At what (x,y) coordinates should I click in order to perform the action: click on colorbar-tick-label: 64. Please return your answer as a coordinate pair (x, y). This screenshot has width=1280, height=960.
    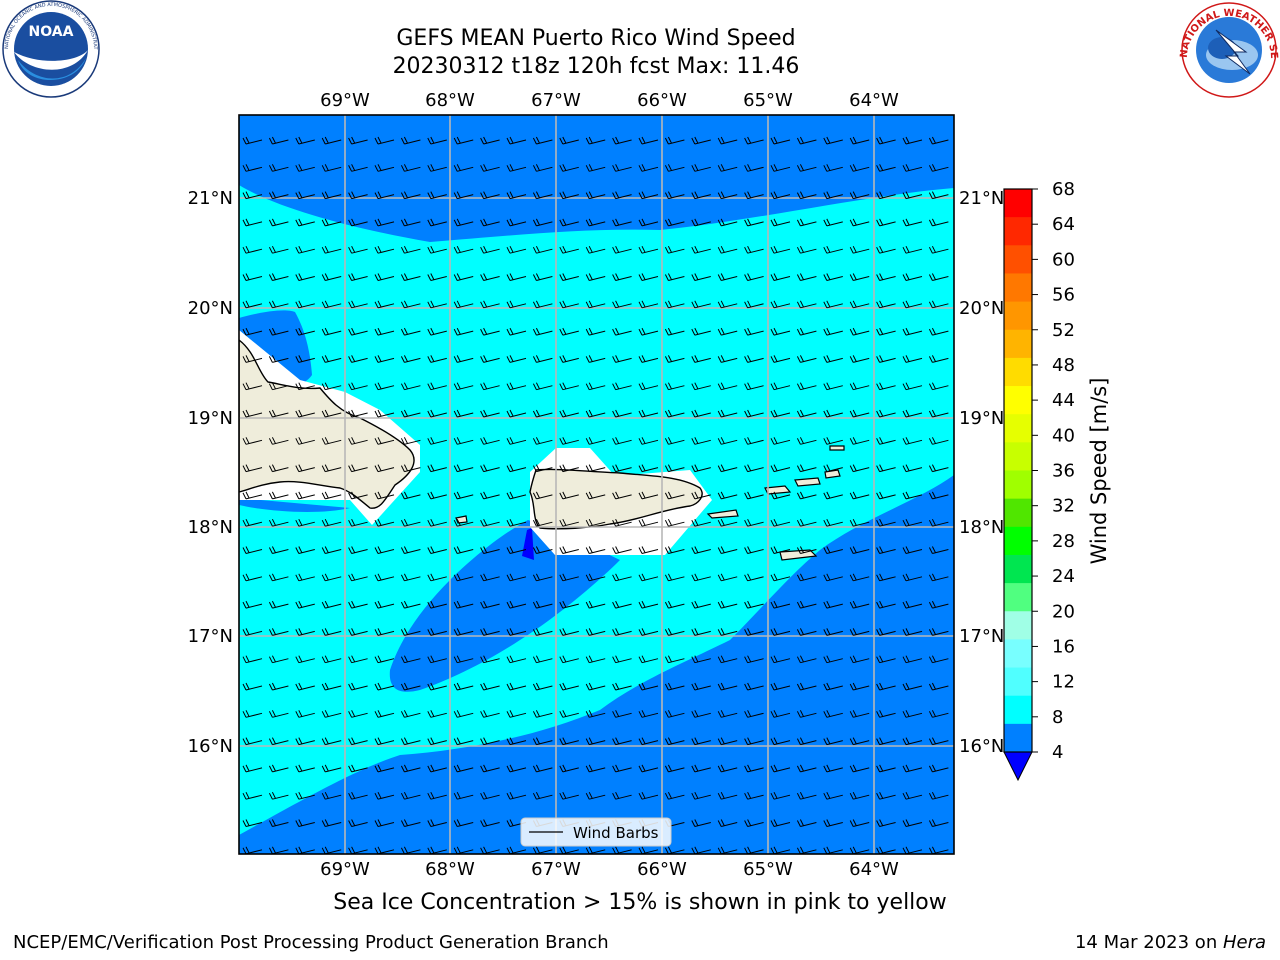
    Looking at the image, I should click on (1063, 224).